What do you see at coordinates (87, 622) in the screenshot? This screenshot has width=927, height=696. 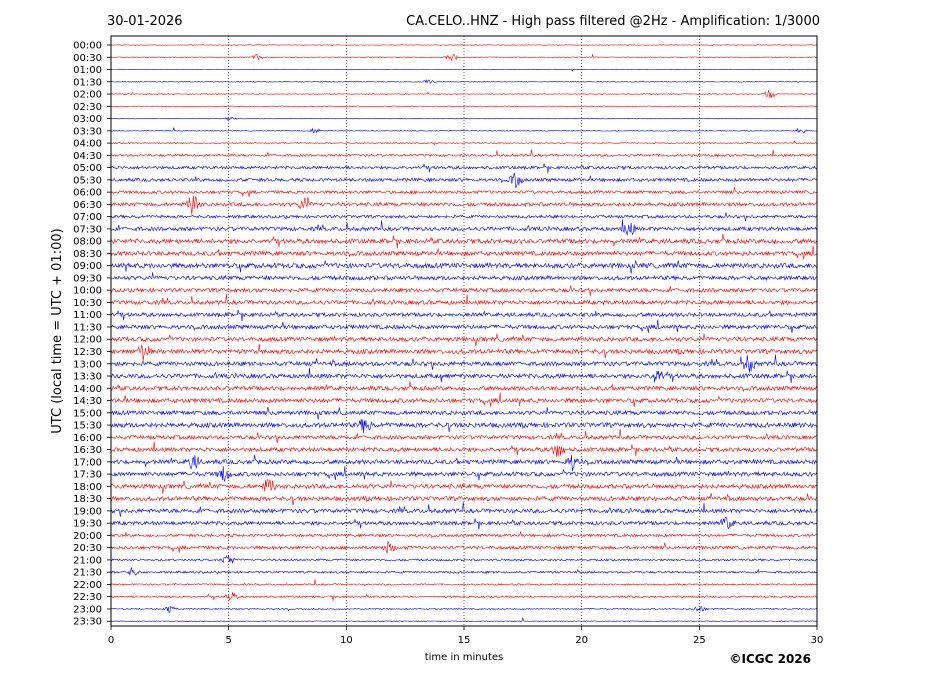 I see `y-tick-label: 23:30` at bounding box center [87, 622].